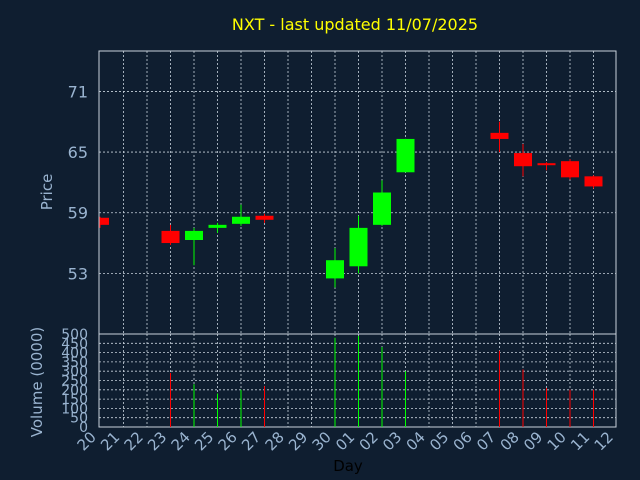 The width and height of the screenshot is (640, 480). Describe the element at coordinates (74, 363) in the screenshot. I see `volume-tick-label: 350` at that location.